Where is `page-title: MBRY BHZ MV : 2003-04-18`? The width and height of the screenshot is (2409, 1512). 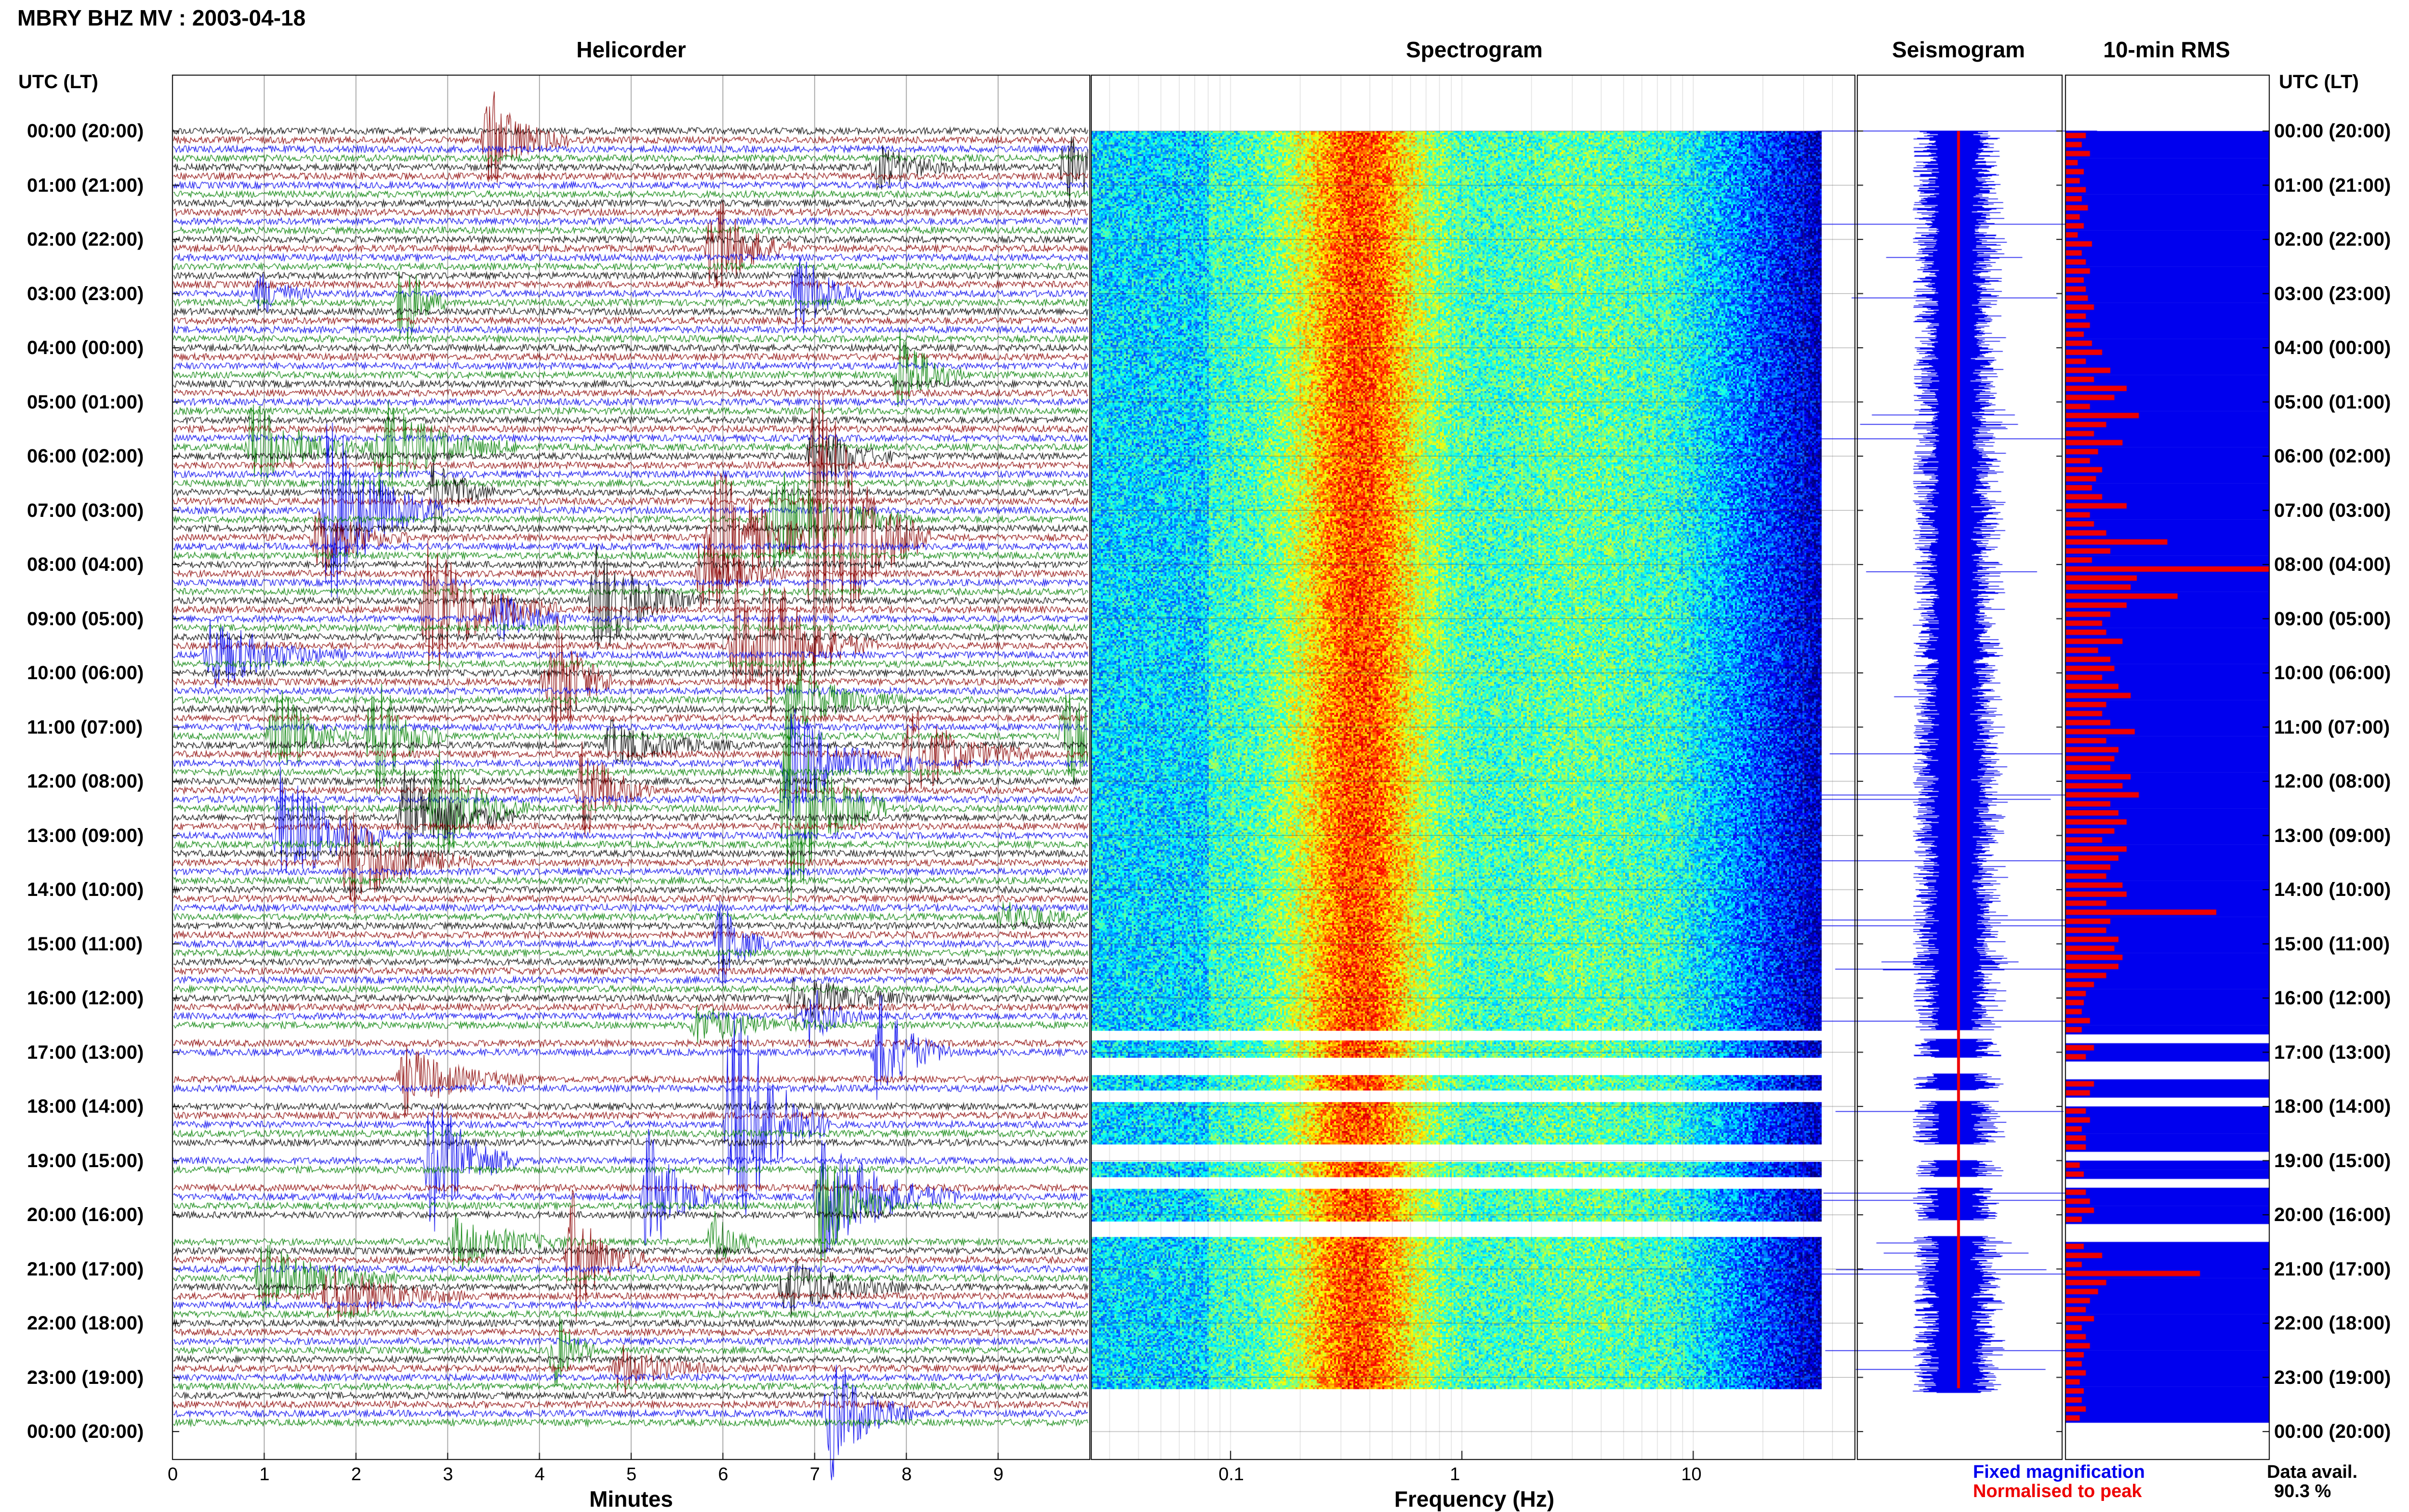 page-title: MBRY BHZ MV : 2003-04-18 is located at coordinates (161, 17).